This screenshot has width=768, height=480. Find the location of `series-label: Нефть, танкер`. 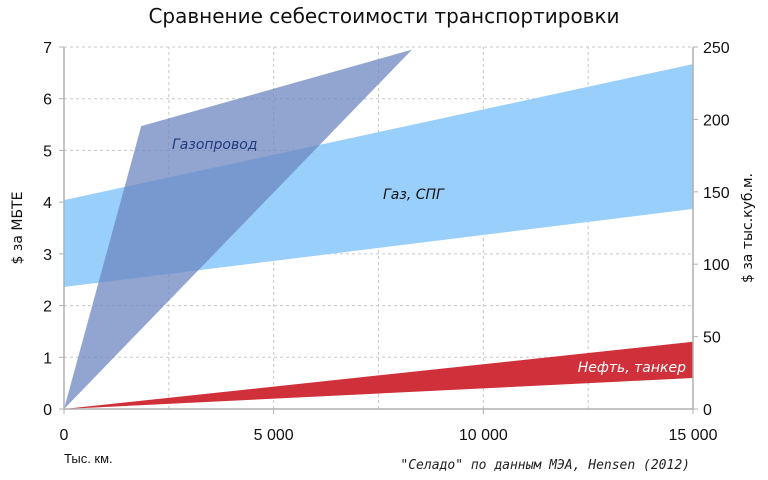

series-label: Нефть, танкер is located at coordinates (632, 368).